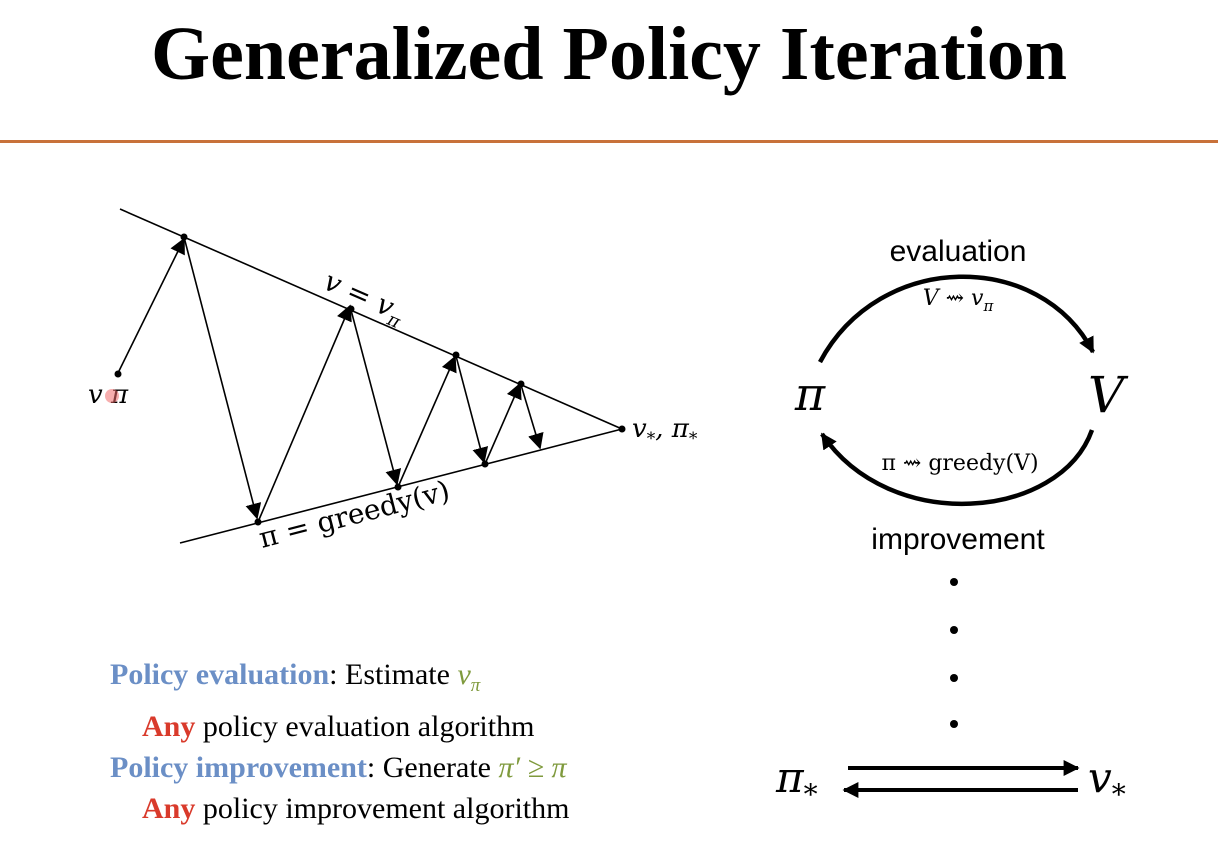 This screenshot has height=852, width=1218. What do you see at coordinates (810, 394) in the screenshot?
I see `policy-node: π` at bounding box center [810, 394].